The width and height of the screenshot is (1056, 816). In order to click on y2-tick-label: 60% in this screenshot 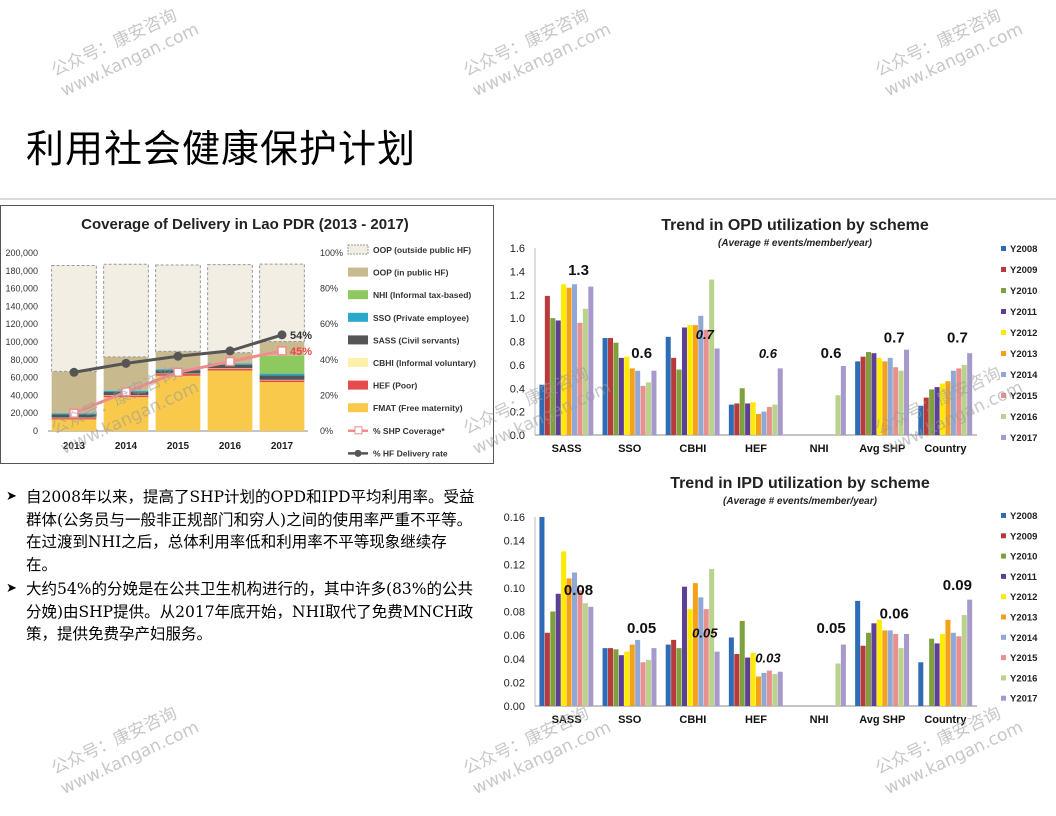, I will do `click(329, 324)`.